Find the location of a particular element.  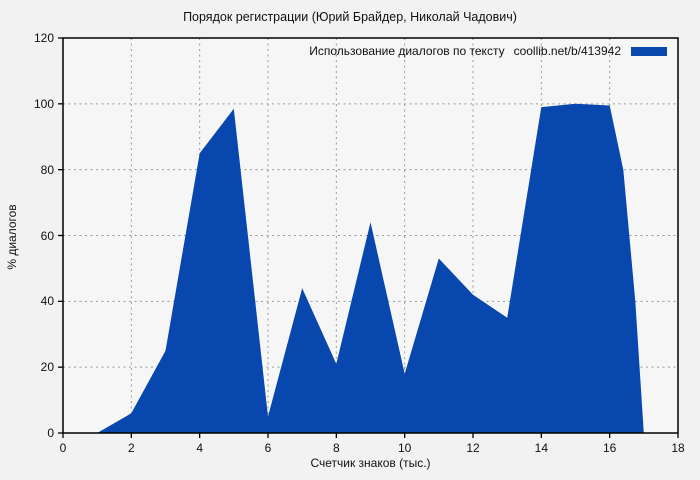

y-tick-label: 120 is located at coordinates (43, 38).